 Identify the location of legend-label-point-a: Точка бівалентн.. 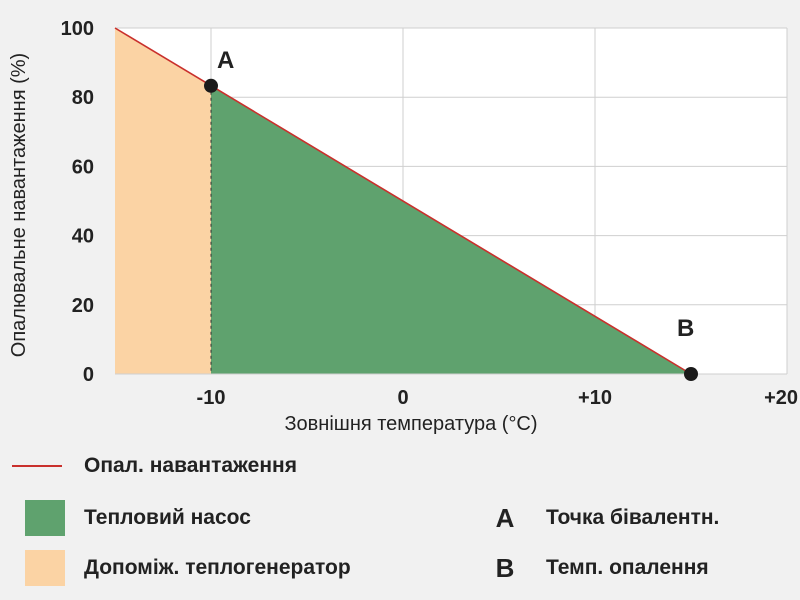
(633, 517).